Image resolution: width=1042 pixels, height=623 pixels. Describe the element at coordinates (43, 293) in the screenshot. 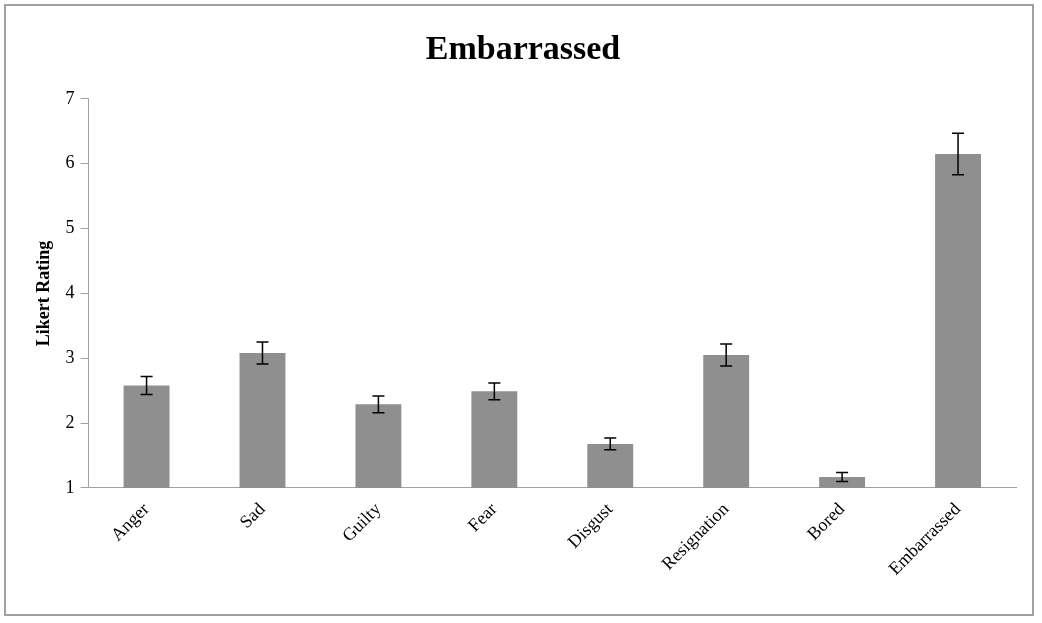

I see `y-axis-title: Likert Rating` at that location.